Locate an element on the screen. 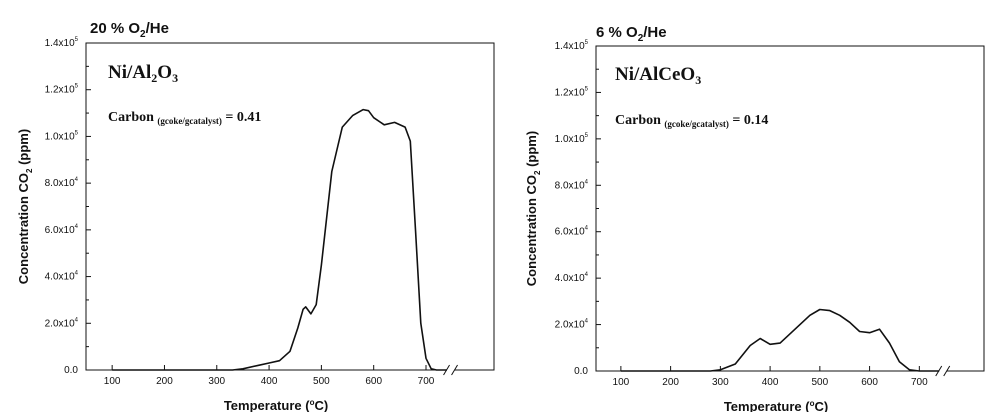  sample-label: Ni/AlCeO3 is located at coordinates (658, 75).